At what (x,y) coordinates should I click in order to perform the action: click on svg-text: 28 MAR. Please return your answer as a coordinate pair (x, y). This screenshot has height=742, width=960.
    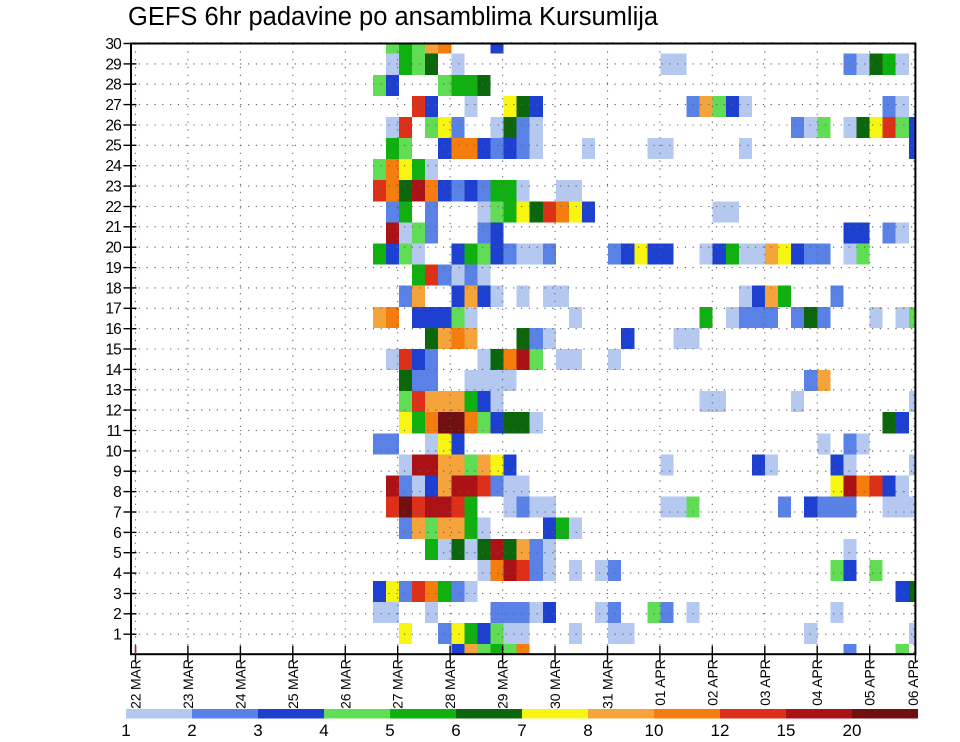
    Looking at the image, I should click on (450, 683).